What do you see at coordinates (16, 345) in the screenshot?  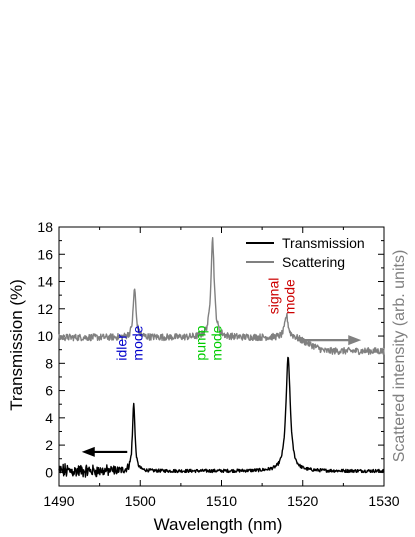 I see `y-axis-label: Transmission (%)` at bounding box center [16, 345].